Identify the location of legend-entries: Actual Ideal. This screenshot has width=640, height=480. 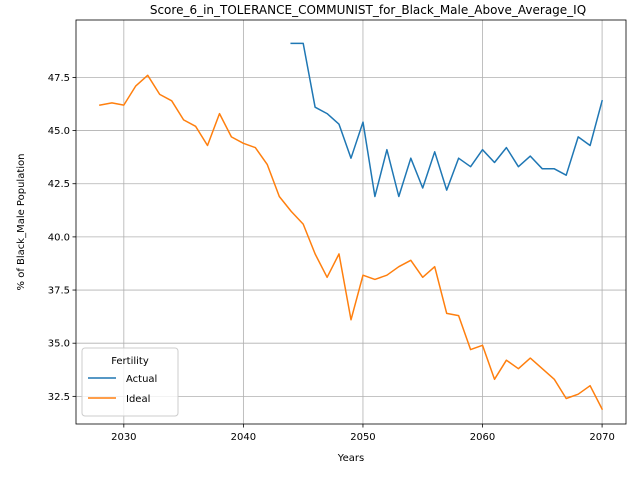
(122, 389).